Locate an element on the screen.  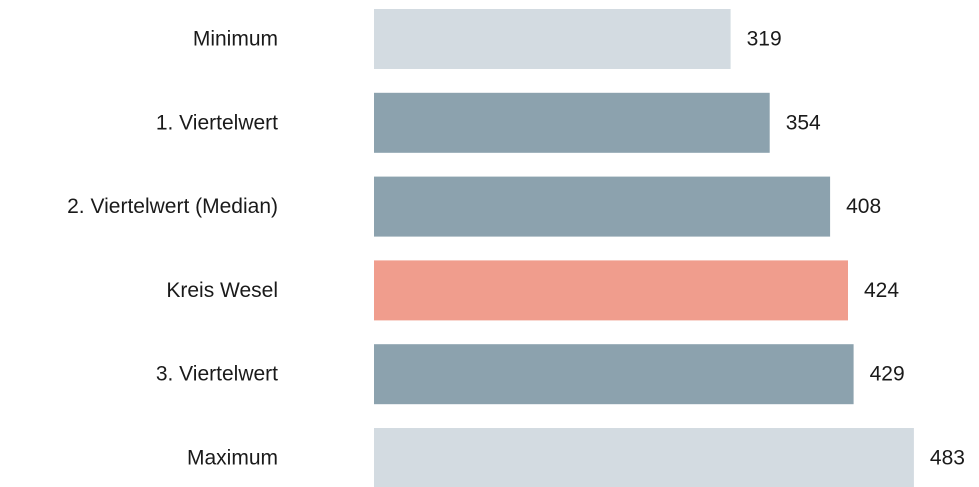
bar-2-viertelwert-median is located at coordinates (602, 206).